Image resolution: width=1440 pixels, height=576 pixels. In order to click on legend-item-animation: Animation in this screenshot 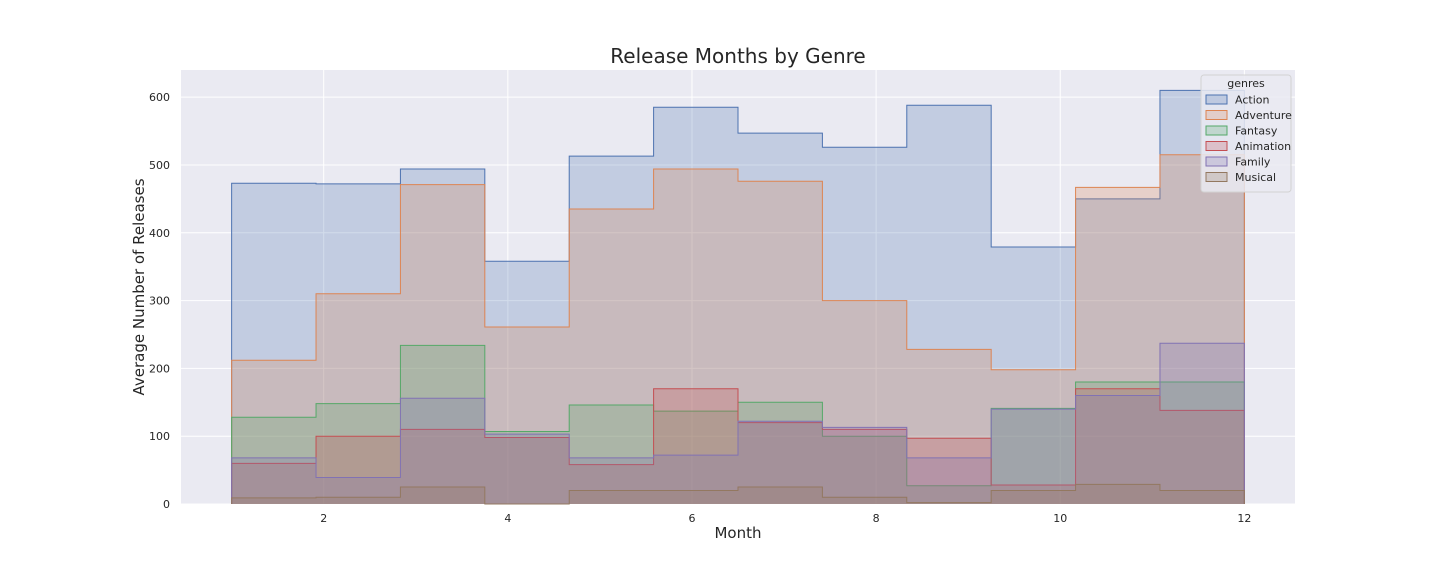, I will do `click(1248, 146)`.